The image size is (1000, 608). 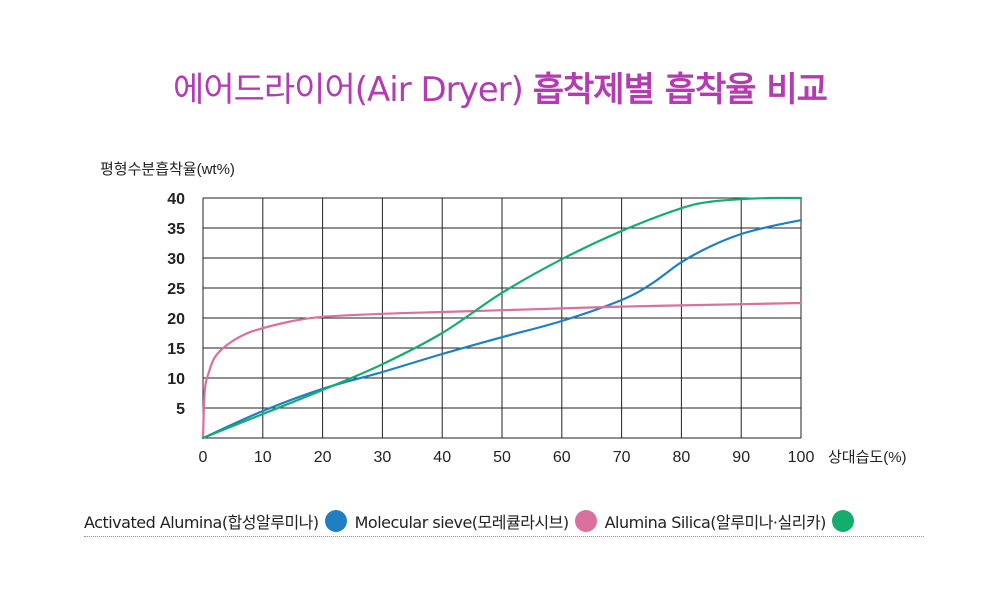 I want to click on legend-label-alumina-silica: Alumina Silica(알루미나·실리카), so click(x=715, y=522).